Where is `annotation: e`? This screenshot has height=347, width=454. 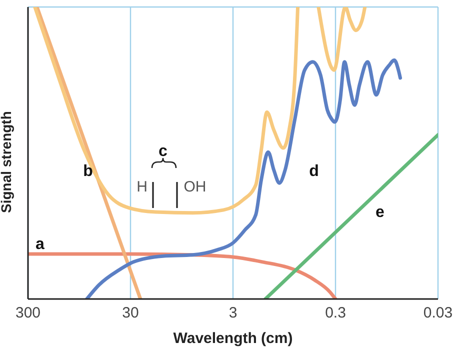 annotation: e is located at coordinates (380, 212).